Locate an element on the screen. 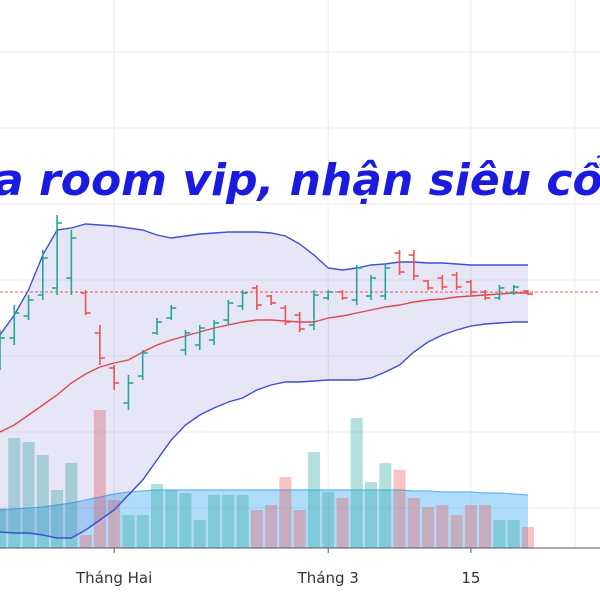  x-tick-label: 15 is located at coordinates (470, 578).